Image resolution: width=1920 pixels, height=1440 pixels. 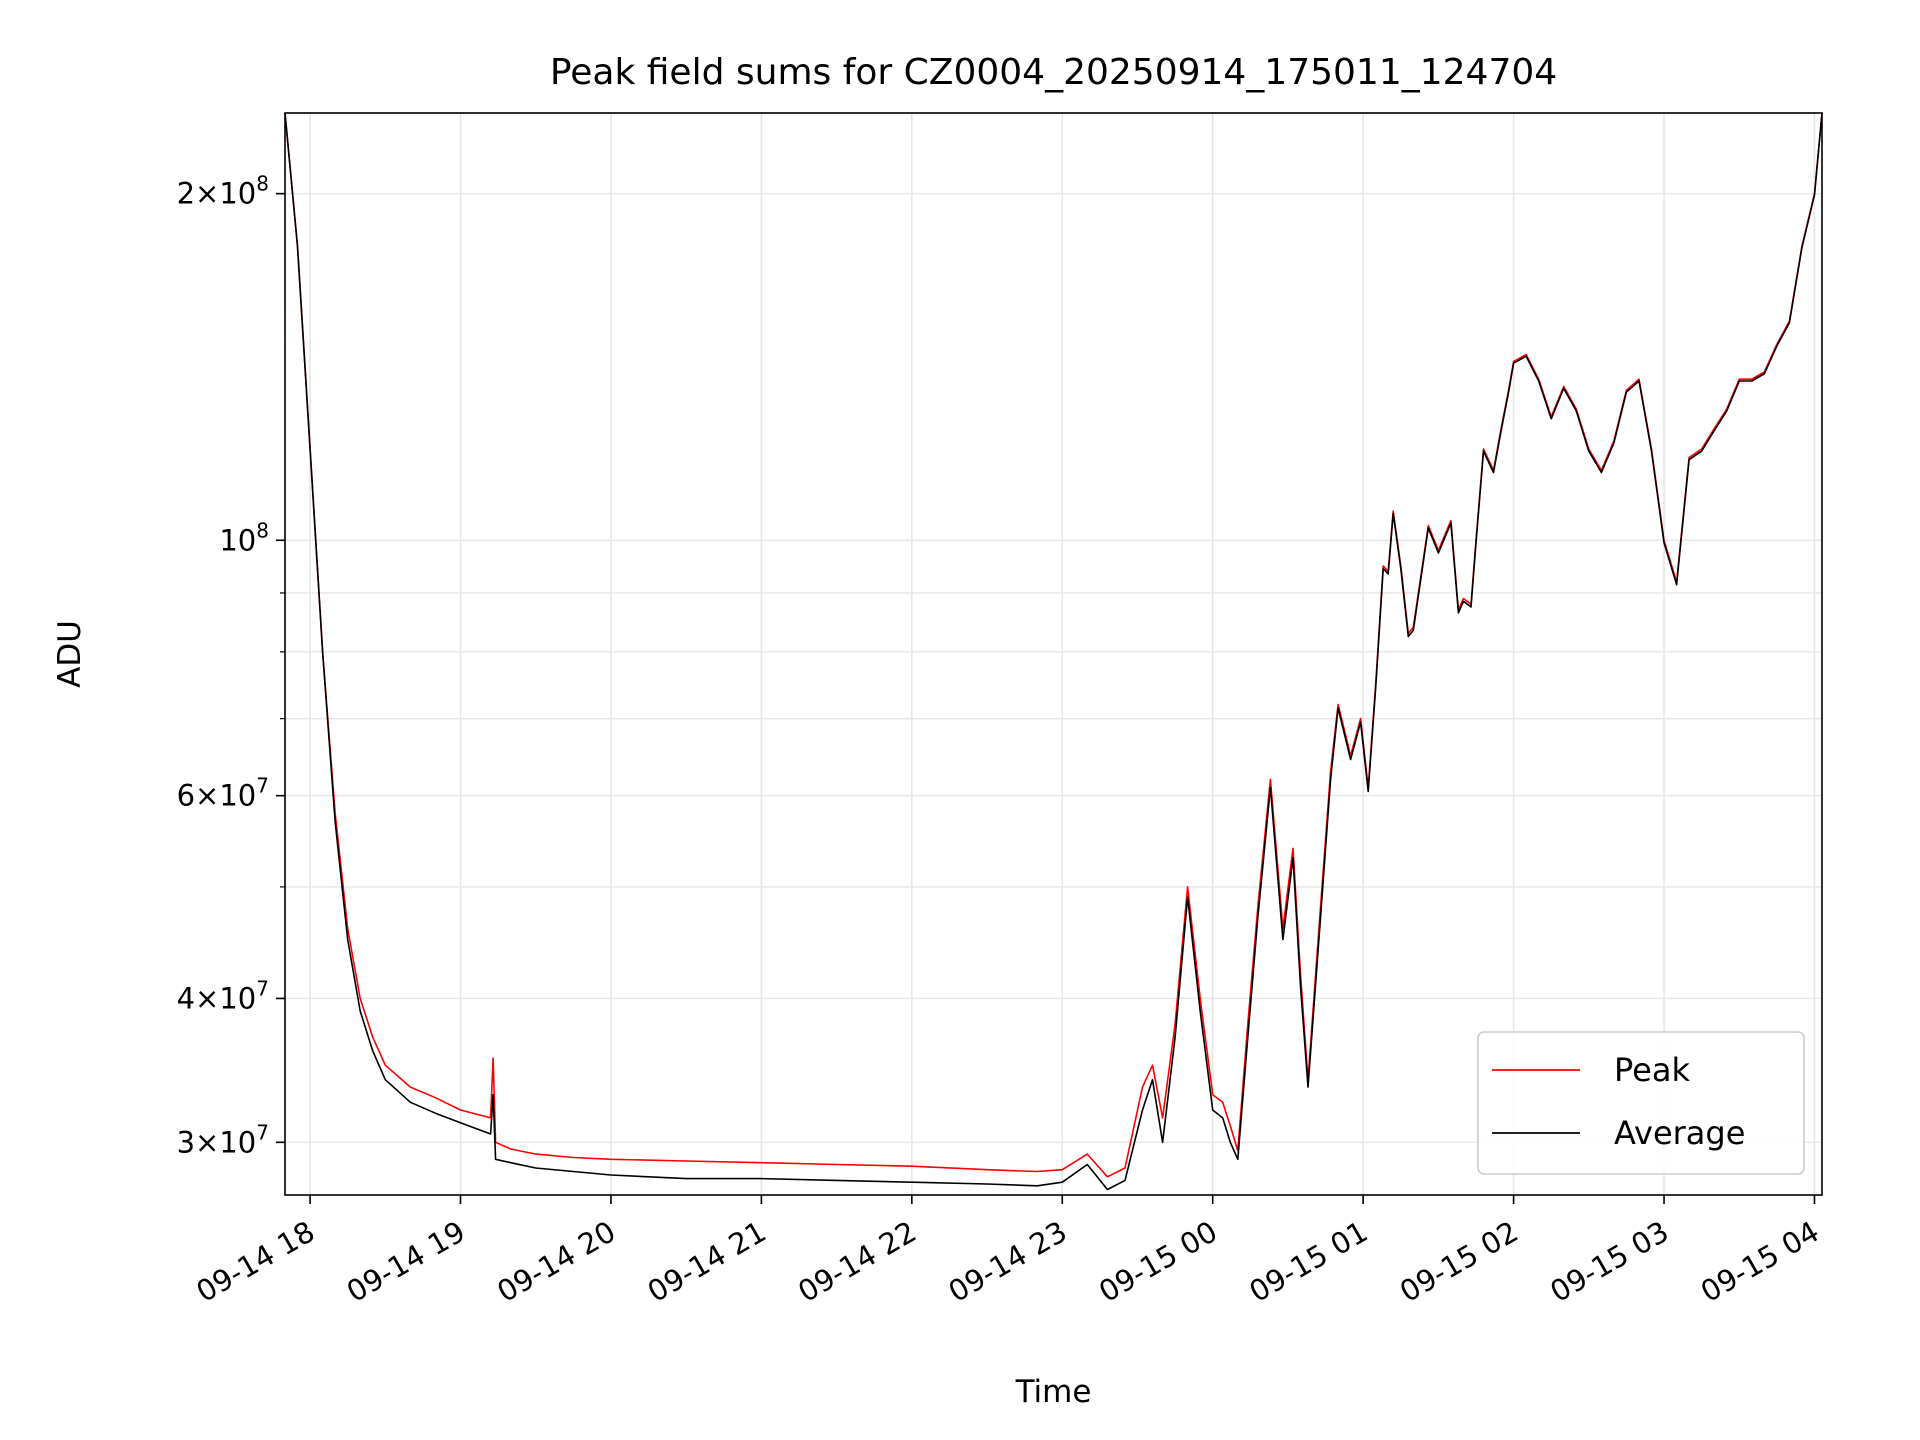 I want to click on legend: Peak Average, so click(x=1641, y=1103).